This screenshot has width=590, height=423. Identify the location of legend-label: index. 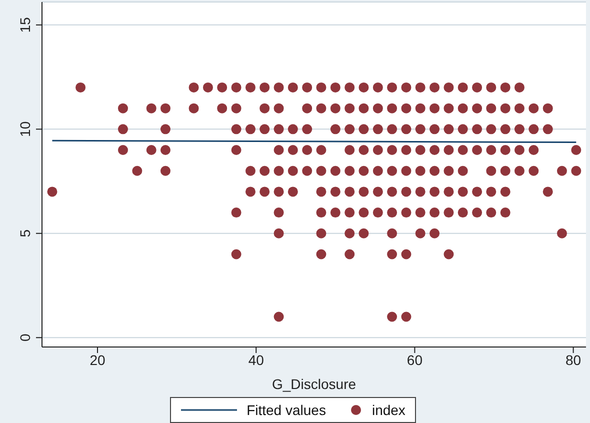
(389, 410).